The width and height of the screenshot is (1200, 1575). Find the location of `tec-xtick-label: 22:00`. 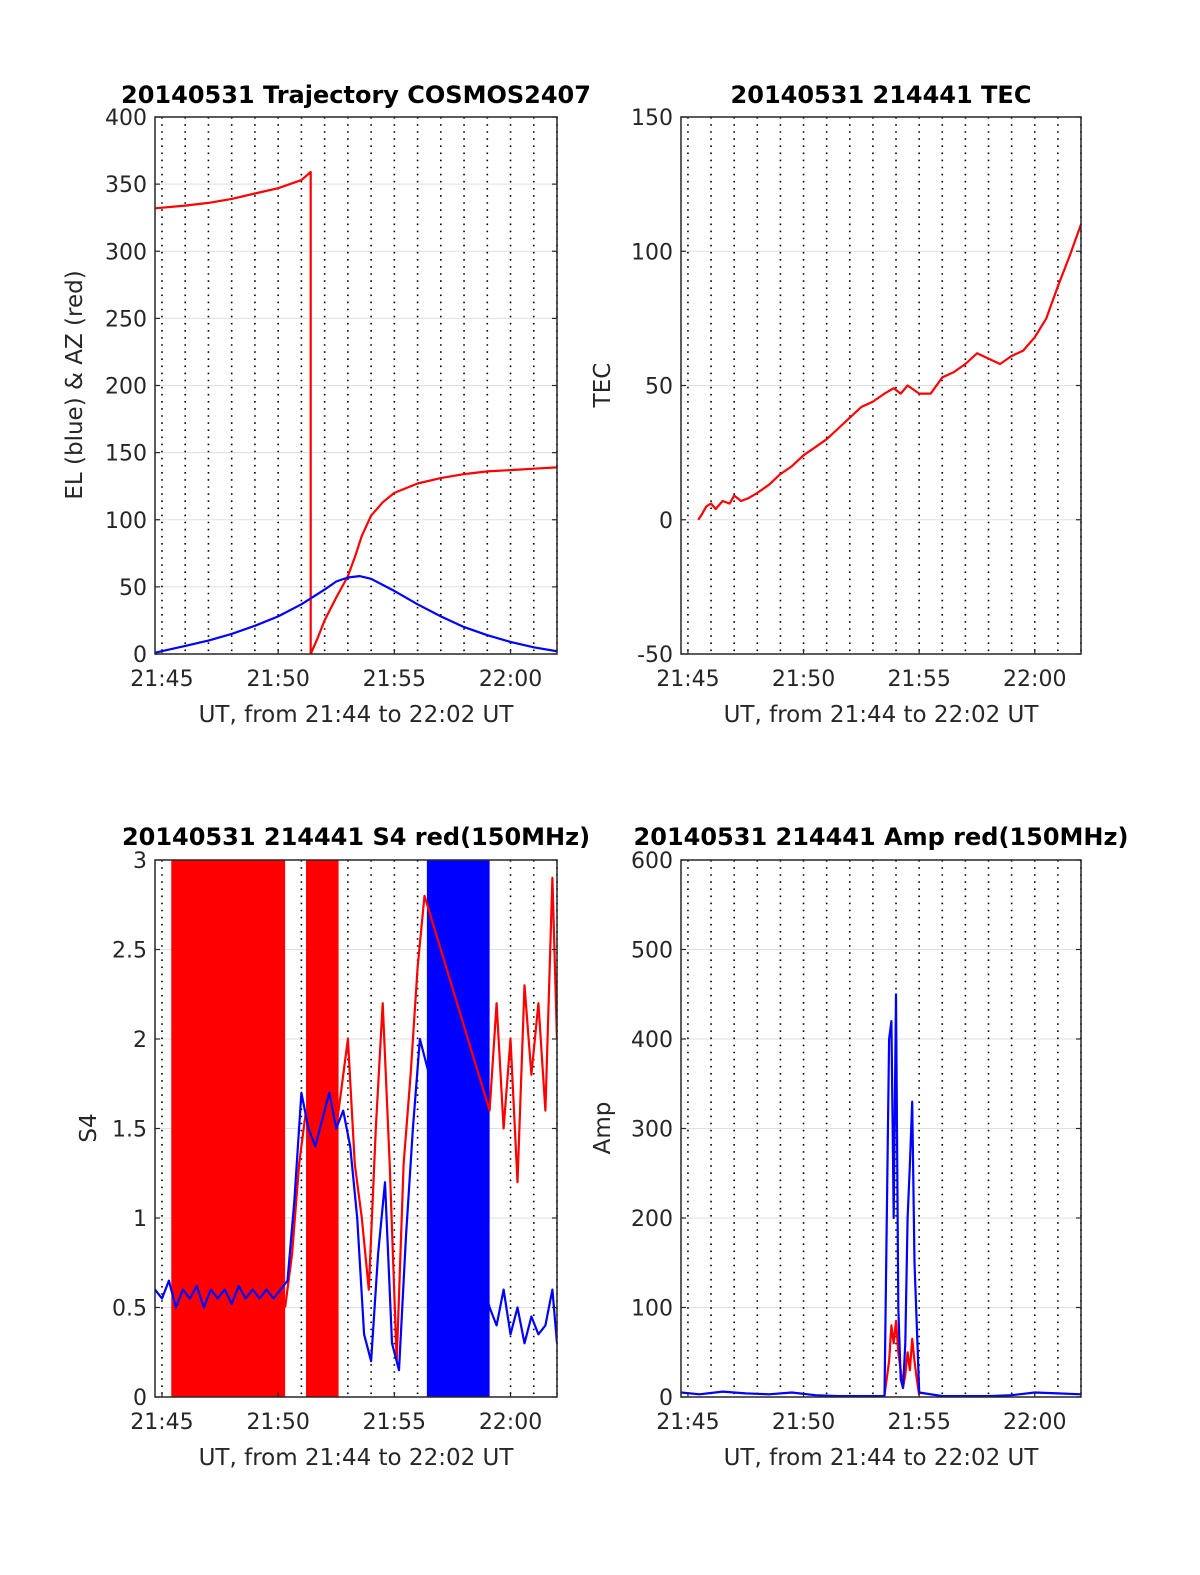

tec-xtick-label: 22:00 is located at coordinates (1034, 679).